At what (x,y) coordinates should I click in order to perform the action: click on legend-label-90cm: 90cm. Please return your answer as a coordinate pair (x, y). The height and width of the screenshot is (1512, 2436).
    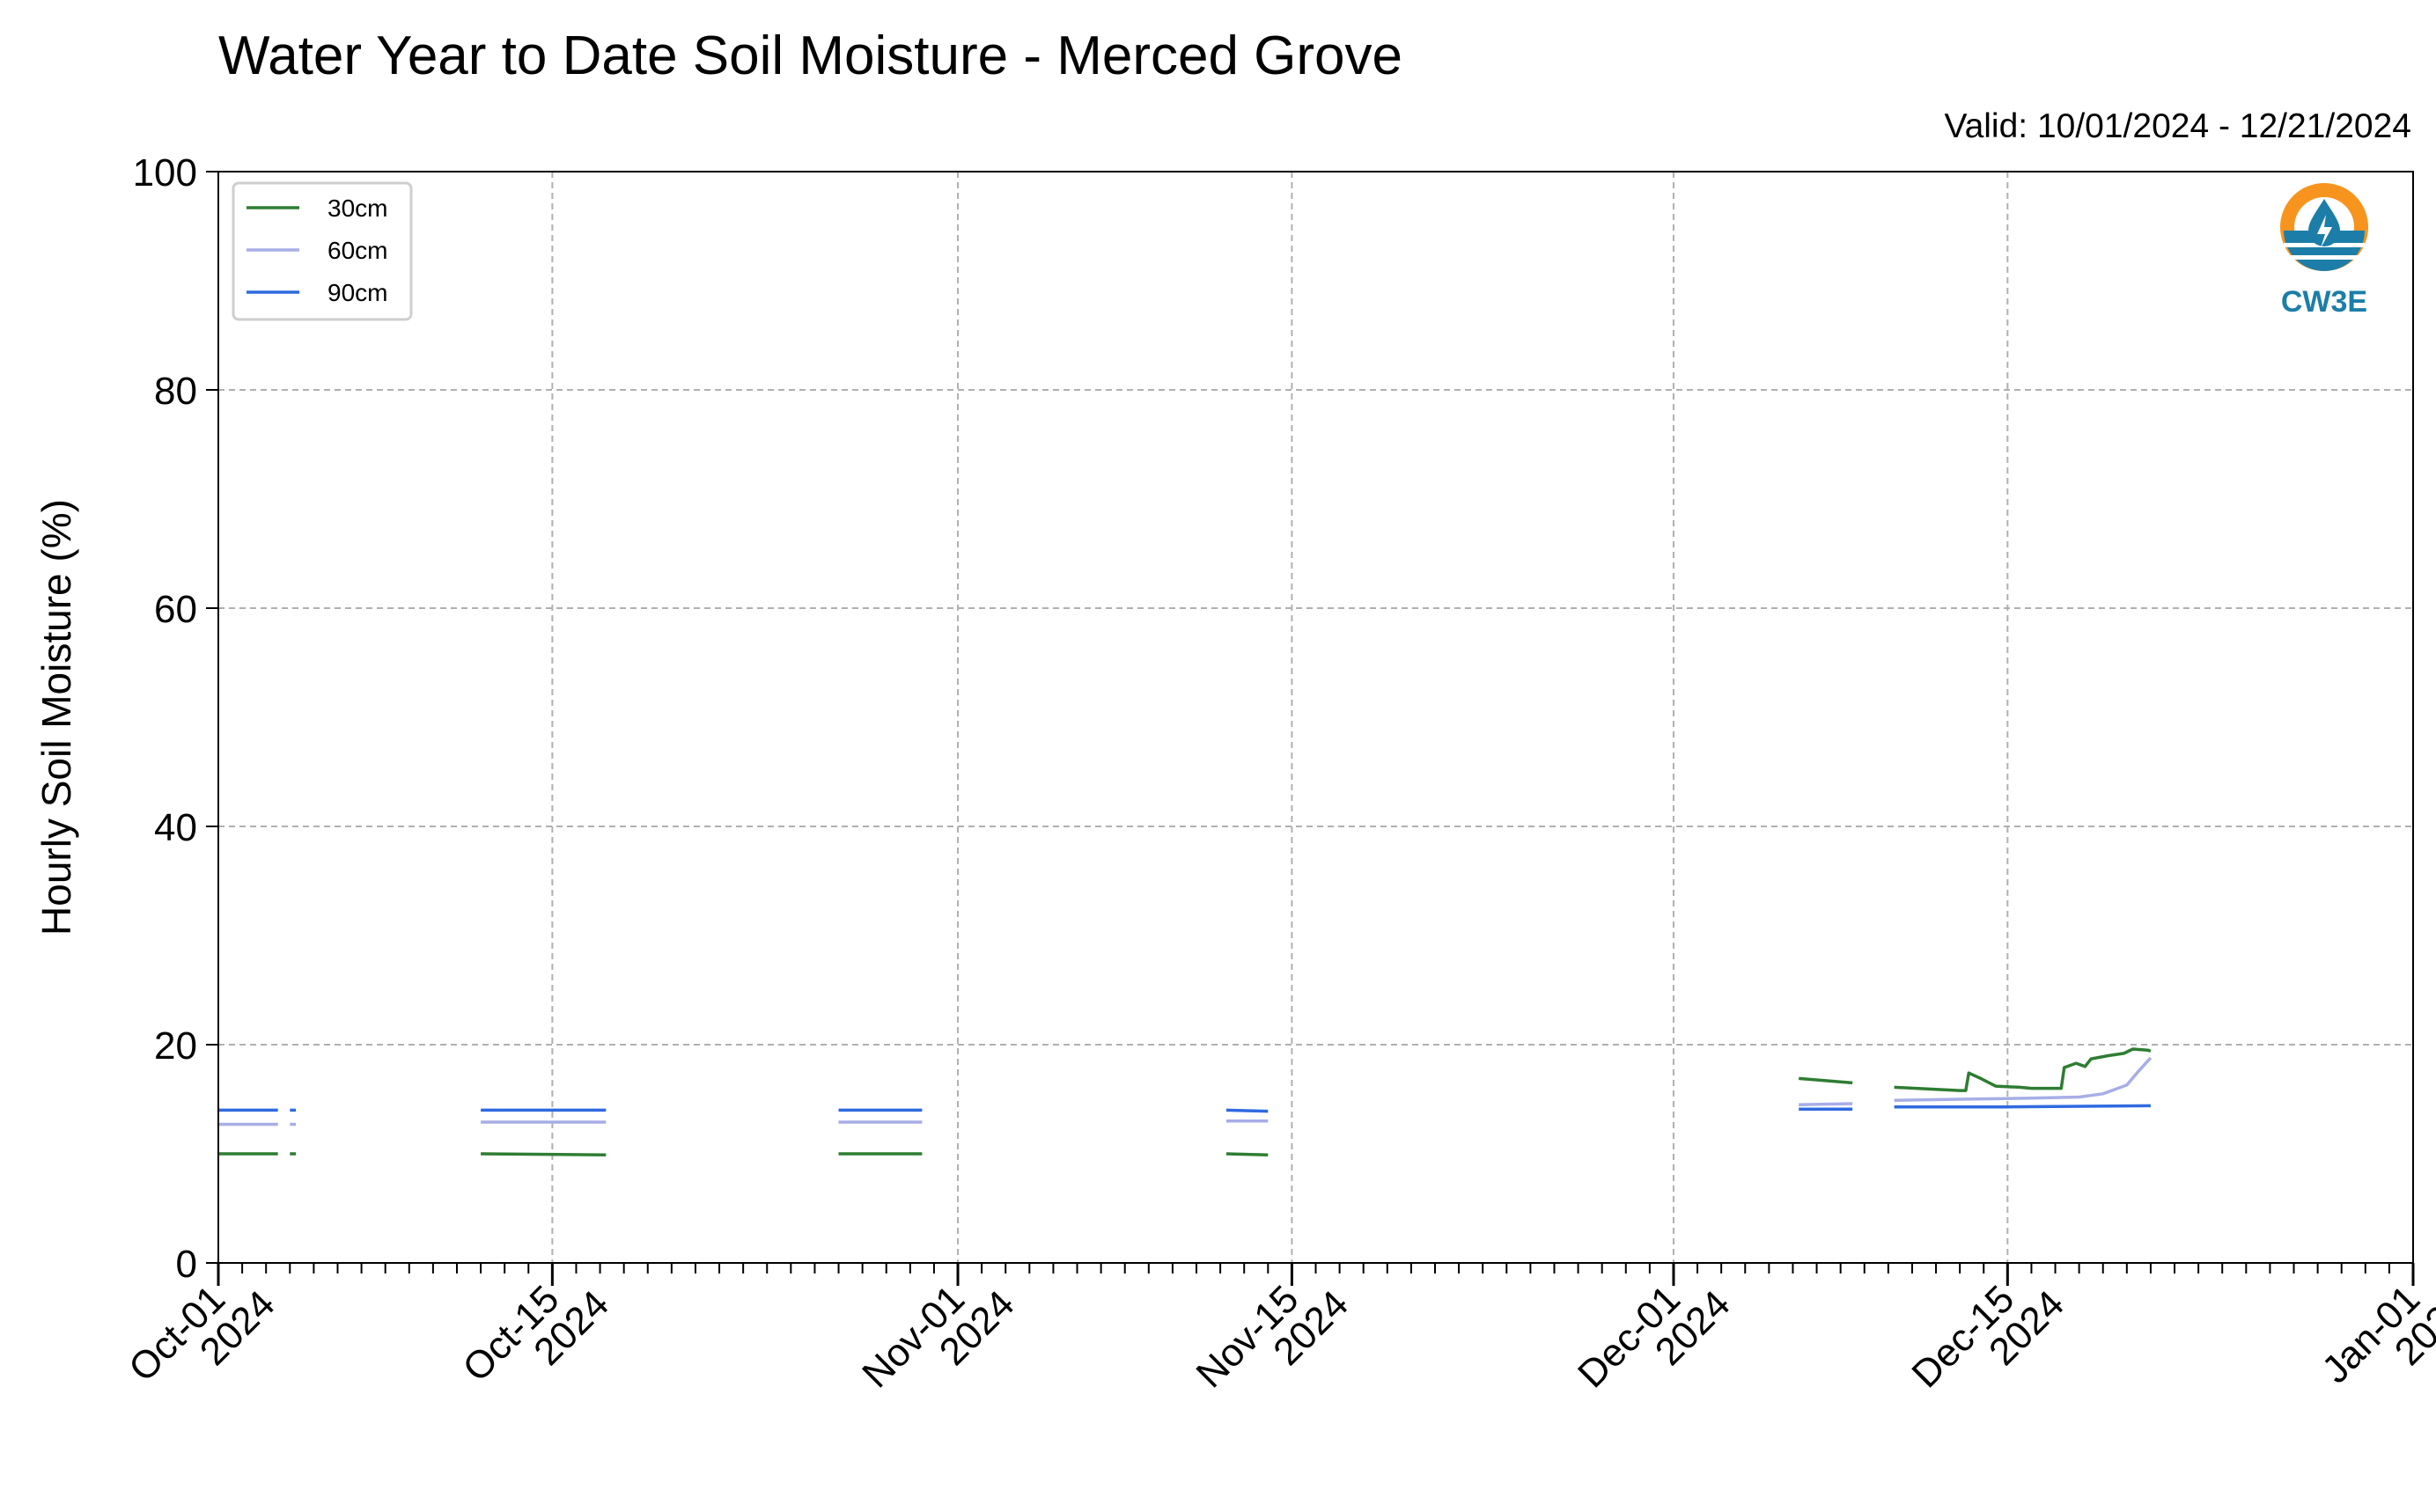
    Looking at the image, I should click on (357, 292).